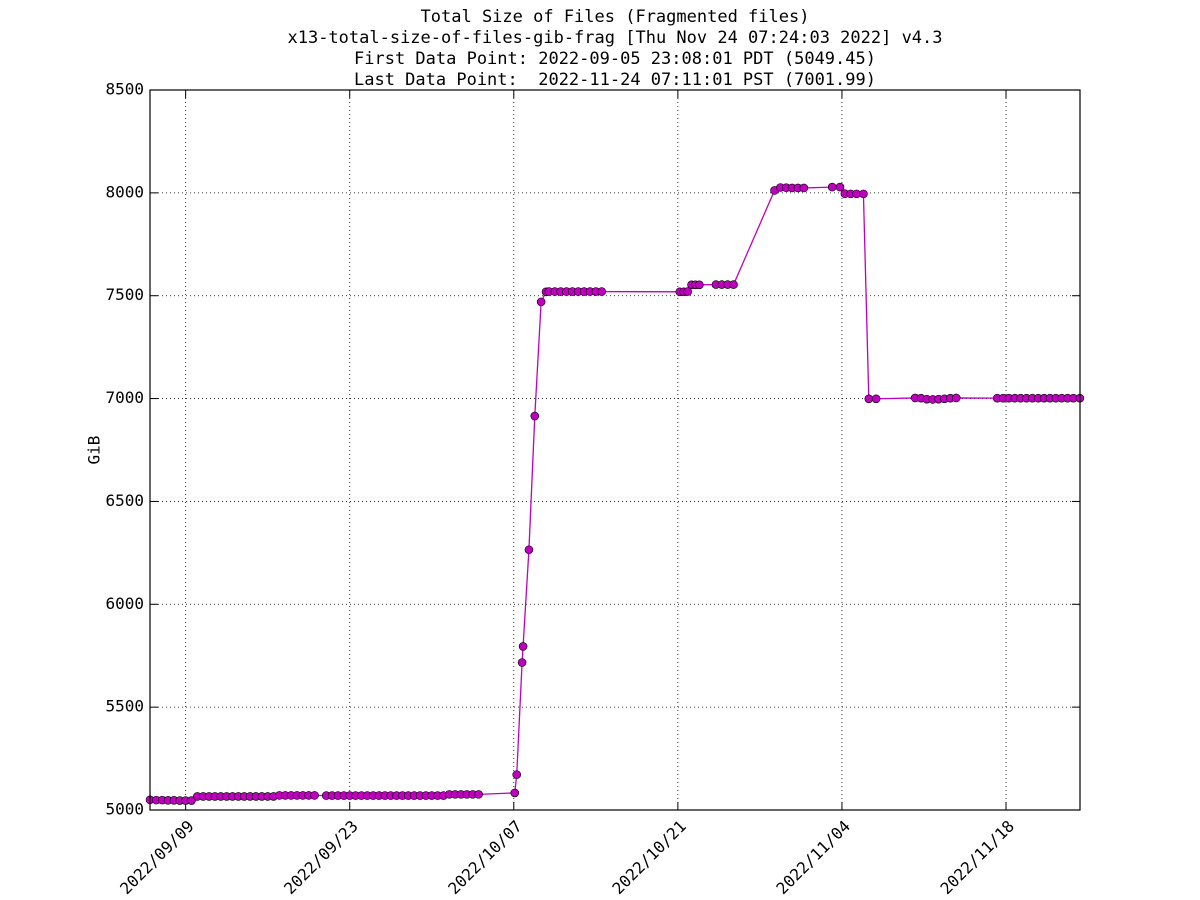  What do you see at coordinates (124, 809) in the screenshot?
I see `y-tick-label: 5000` at bounding box center [124, 809].